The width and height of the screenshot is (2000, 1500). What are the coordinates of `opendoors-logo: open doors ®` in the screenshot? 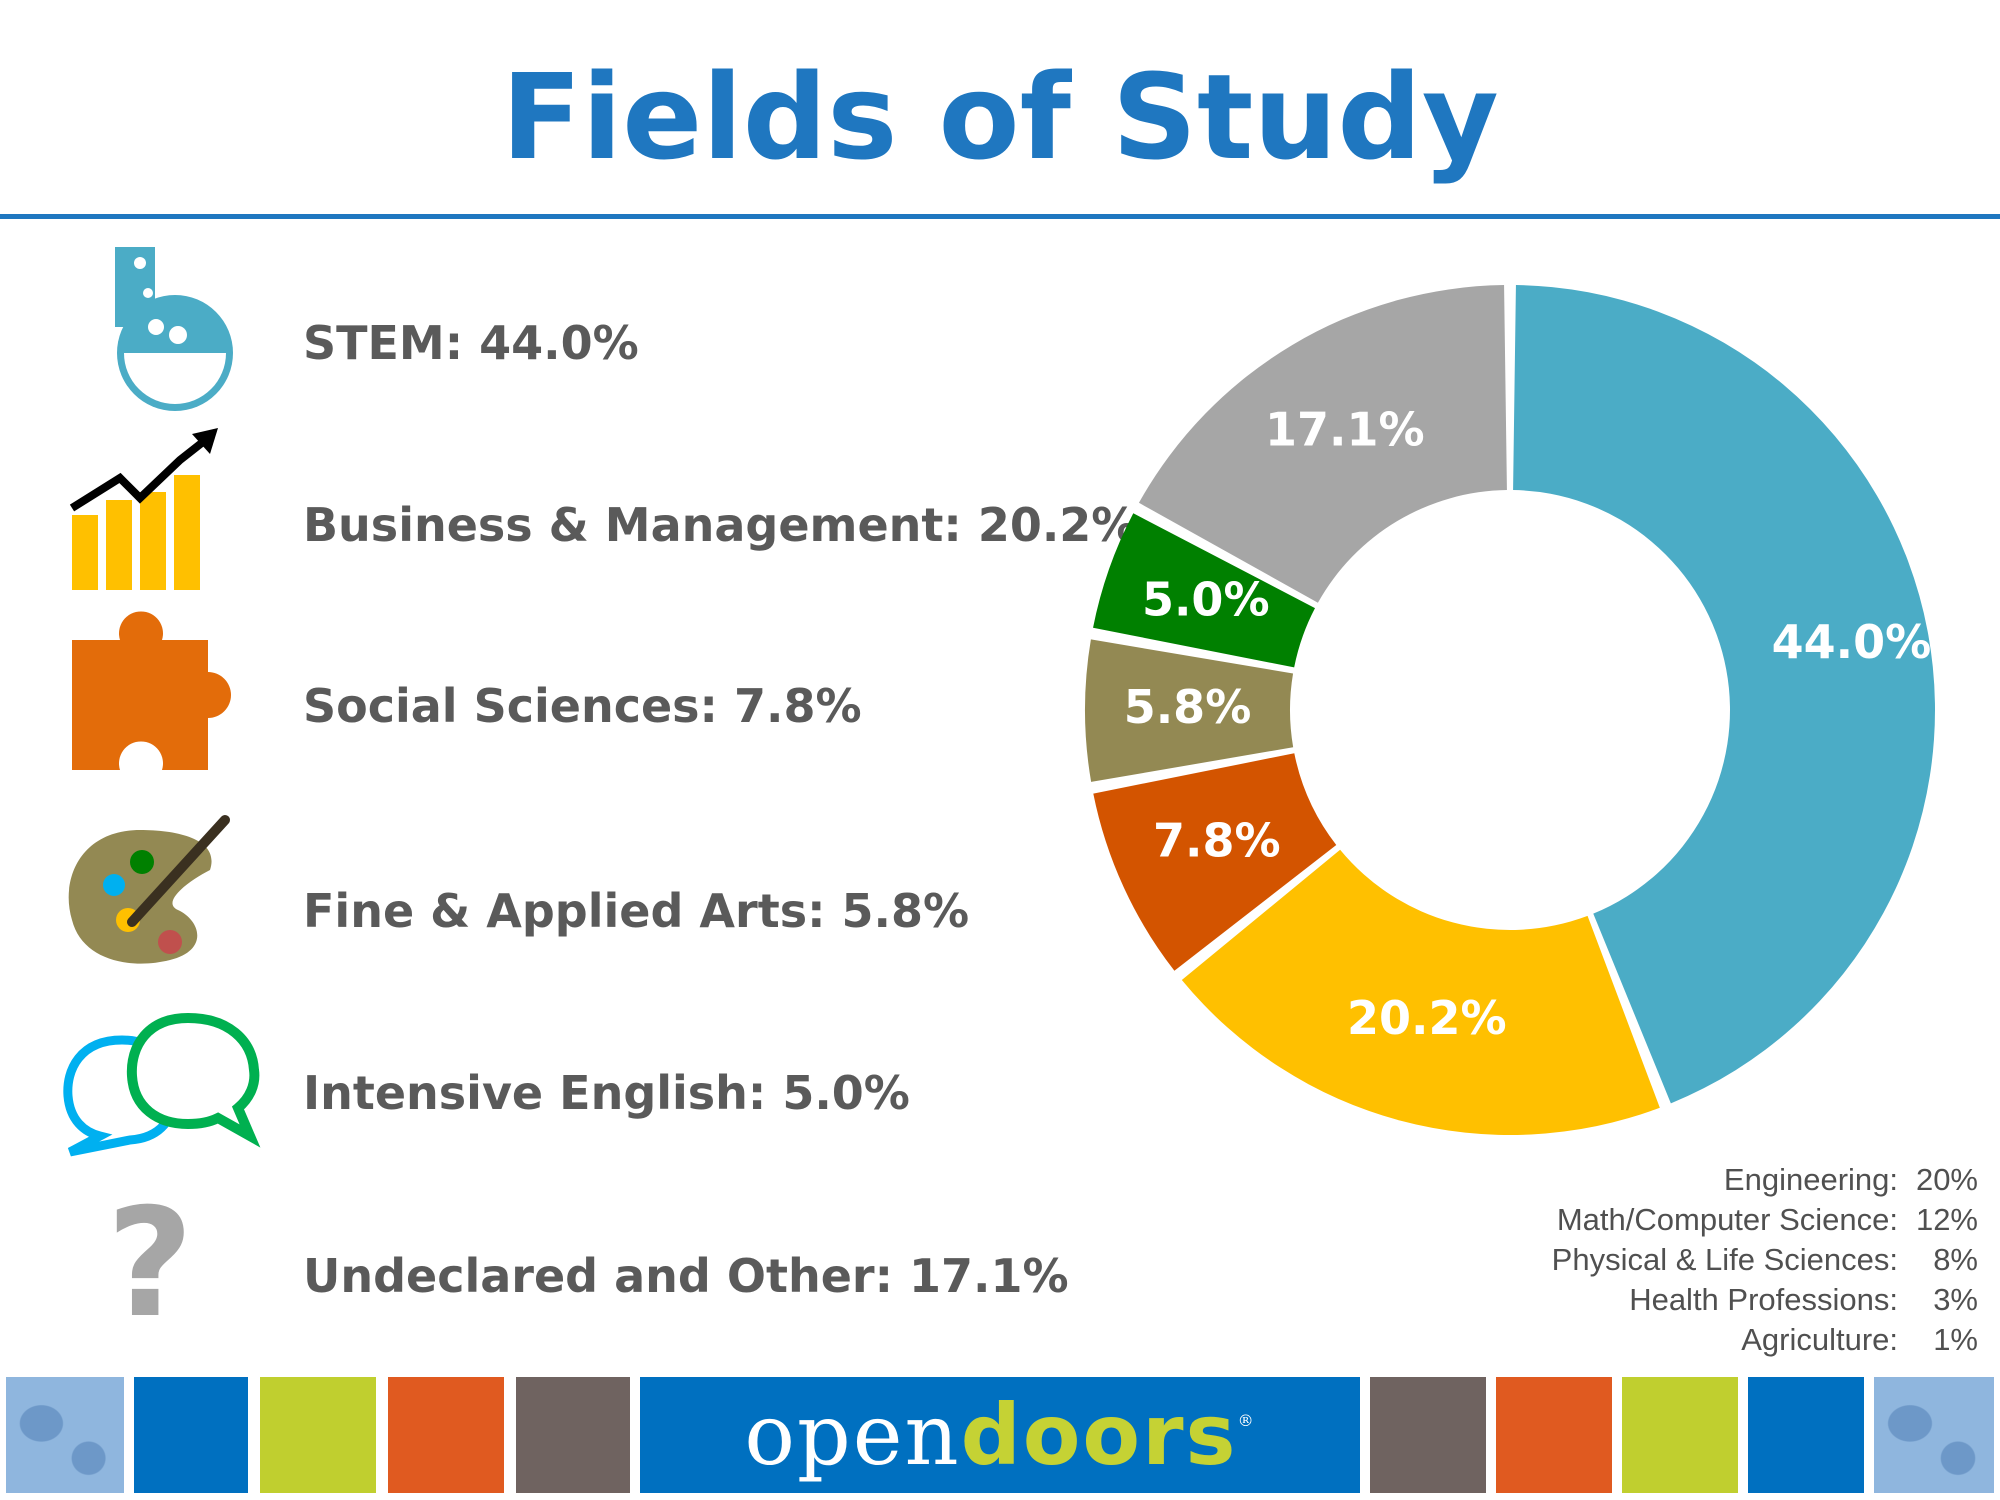 It's located at (1000, 1435).